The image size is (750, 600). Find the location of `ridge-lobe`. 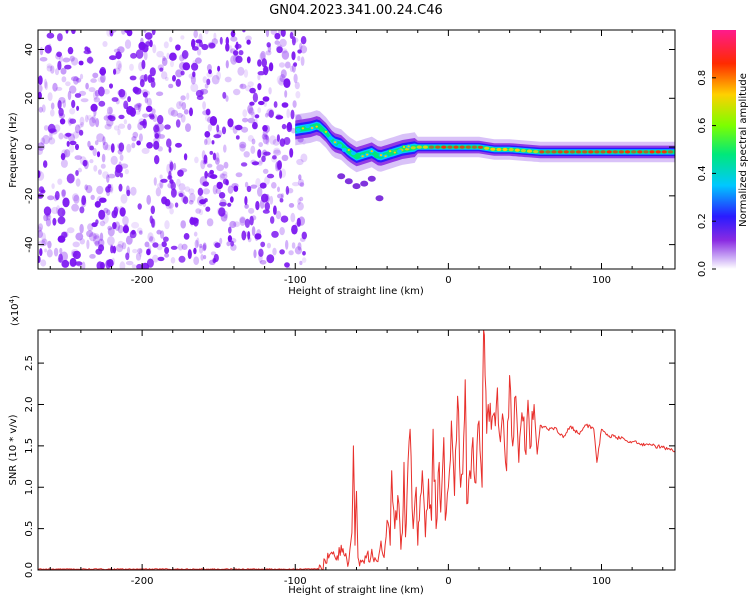

ridge-lobe is located at coordinates (379, 198).